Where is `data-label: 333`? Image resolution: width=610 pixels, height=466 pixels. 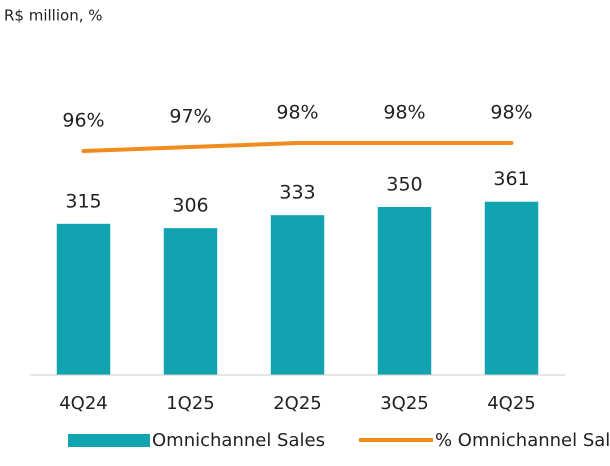 data-label: 333 is located at coordinates (297, 193).